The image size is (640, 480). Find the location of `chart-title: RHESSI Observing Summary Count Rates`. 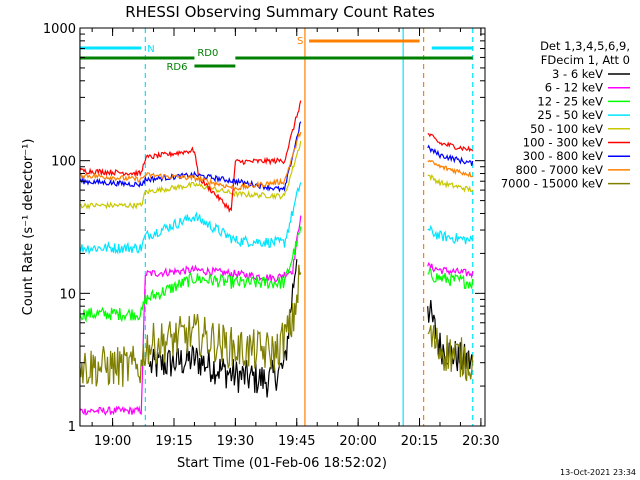

chart-title: RHESSI Observing Summary Count Rates is located at coordinates (280, 12).